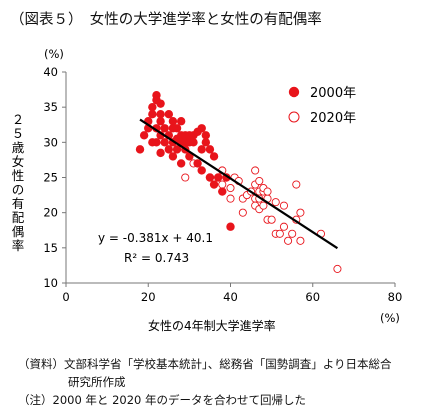 The width and height of the screenshot is (430, 414). I want to click on r-squared-label: R² = 0.743, so click(156, 258).